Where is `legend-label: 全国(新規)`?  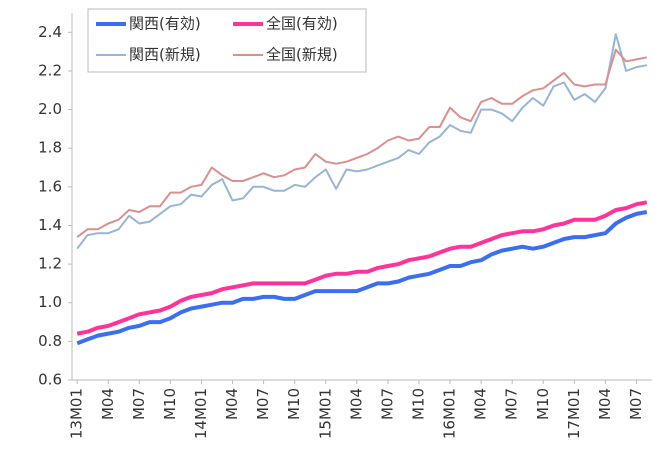
legend-label: 全国(新規) is located at coordinates (302, 55).